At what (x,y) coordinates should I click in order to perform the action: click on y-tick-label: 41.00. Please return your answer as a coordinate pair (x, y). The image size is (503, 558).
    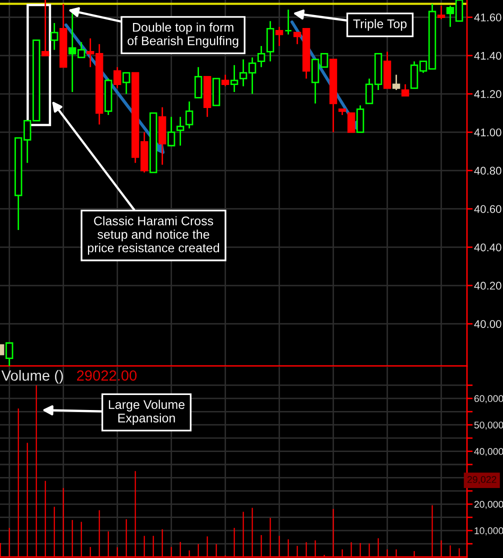
    Looking at the image, I should click on (488, 132).